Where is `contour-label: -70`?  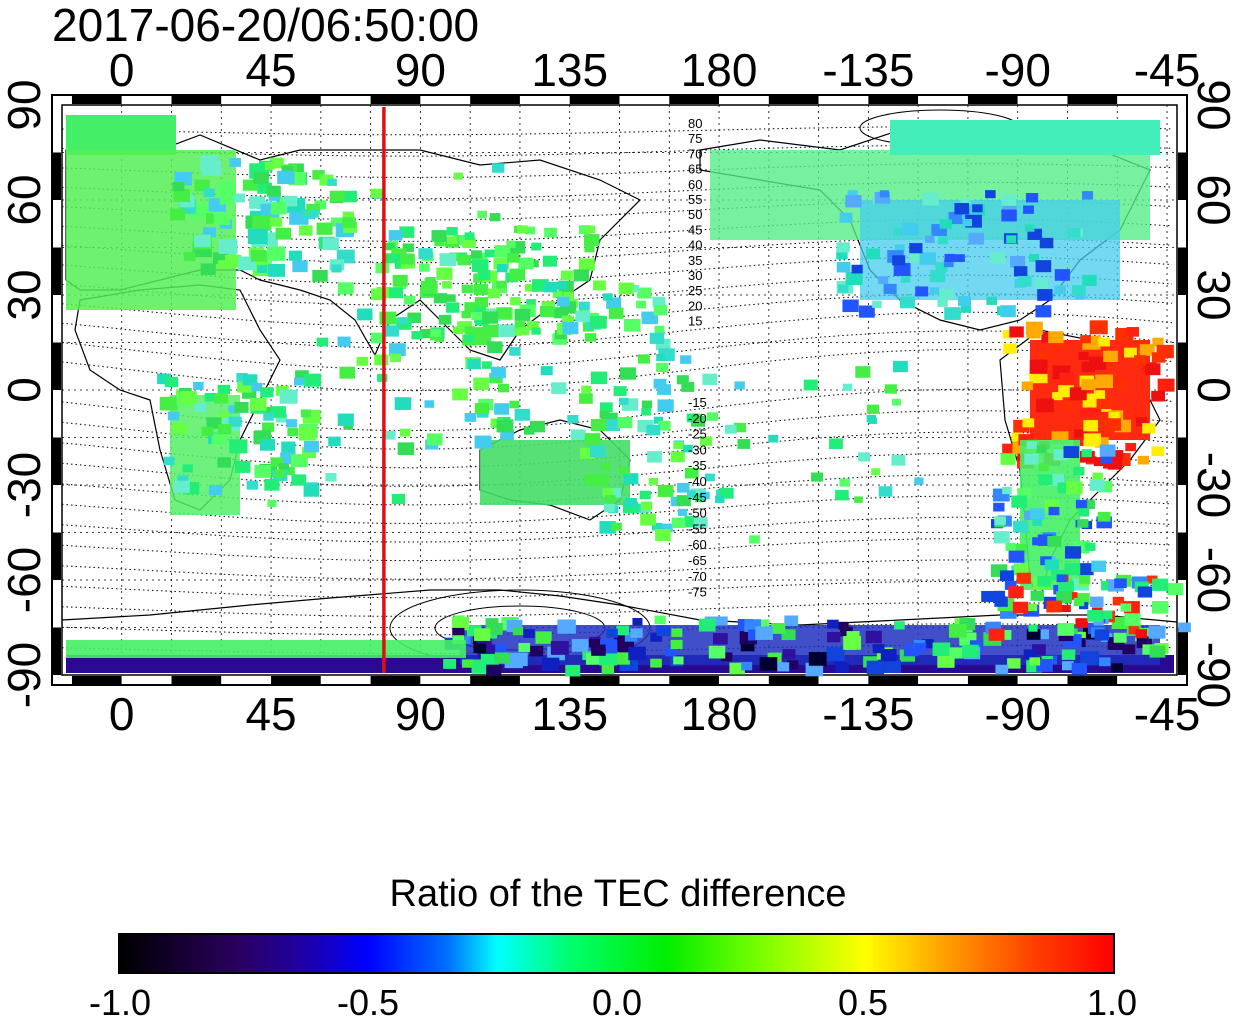
contour-label: -70 is located at coordinates (697, 576).